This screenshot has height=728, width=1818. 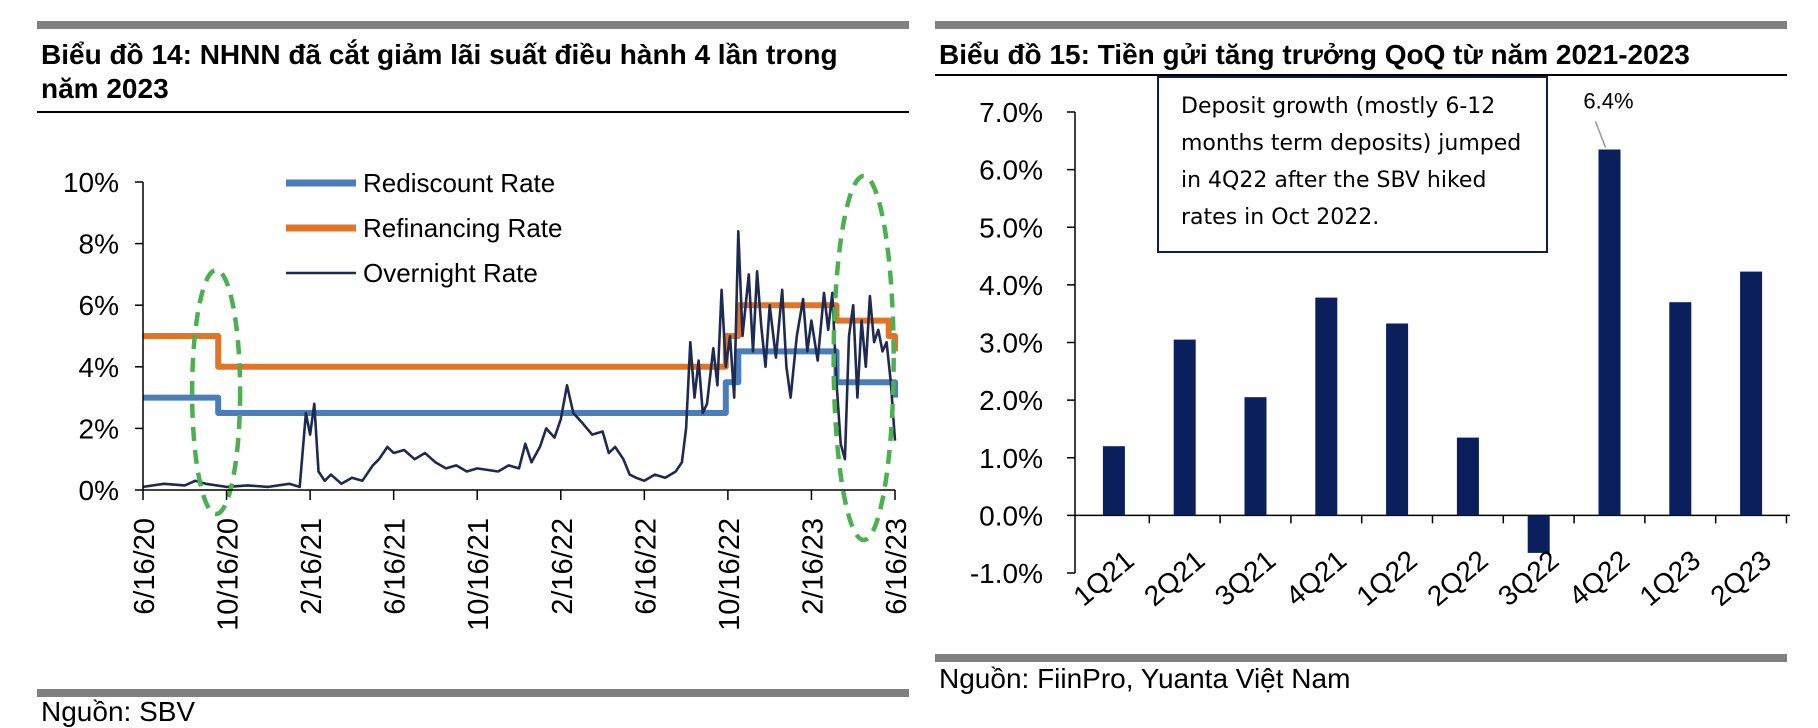 What do you see at coordinates (1467, 476) in the screenshot?
I see `bar-2q22` at bounding box center [1467, 476].